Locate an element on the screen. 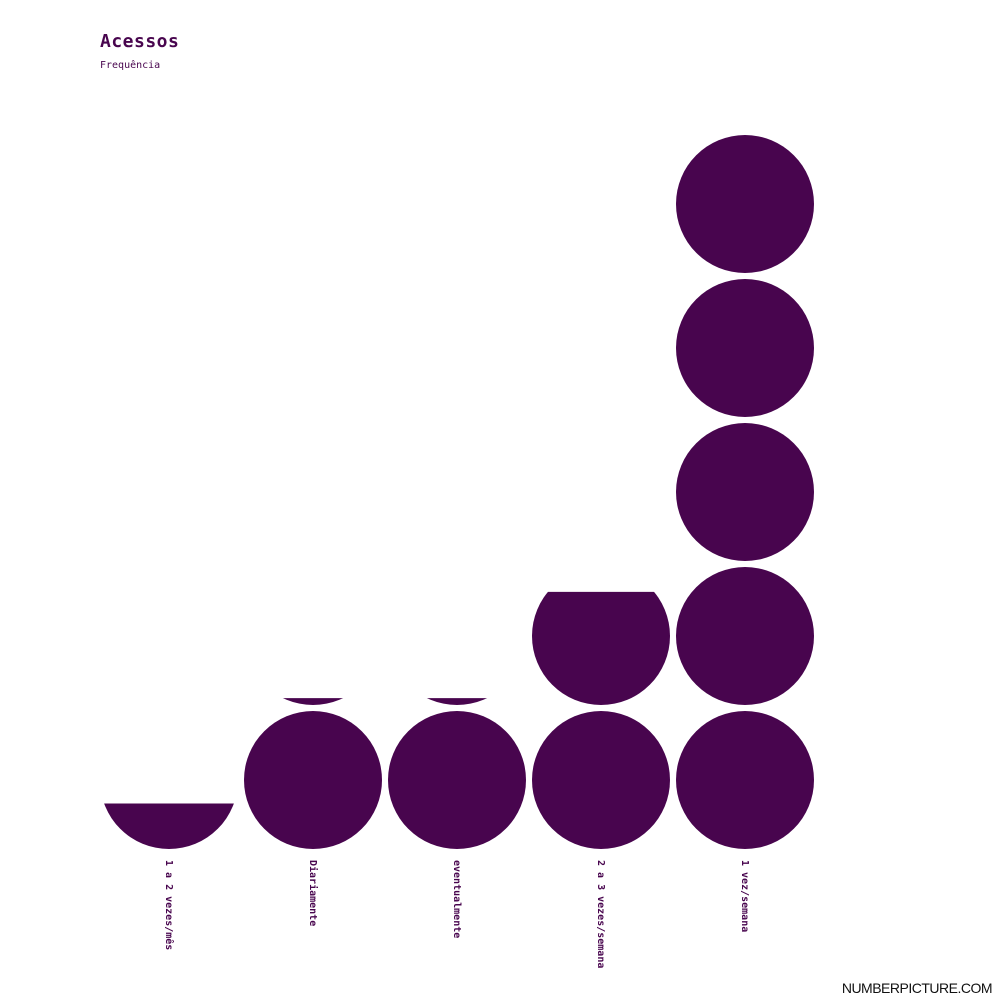 This screenshot has width=1000, height=1000. chart-subtitle: Frequência is located at coordinates (130, 65).